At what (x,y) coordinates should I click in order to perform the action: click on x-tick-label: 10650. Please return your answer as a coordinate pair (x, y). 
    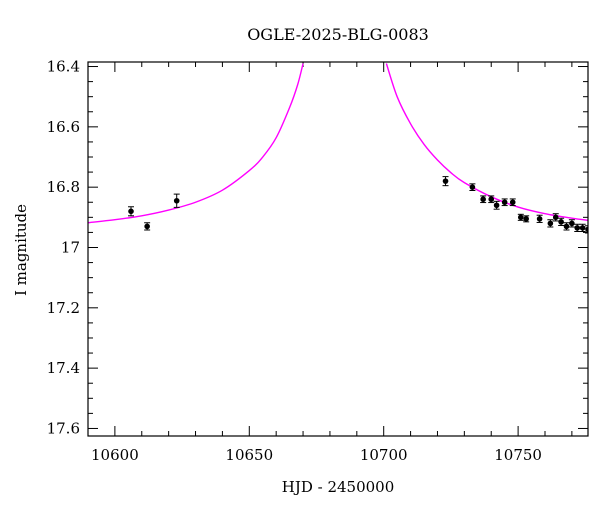
    Looking at the image, I should click on (249, 455).